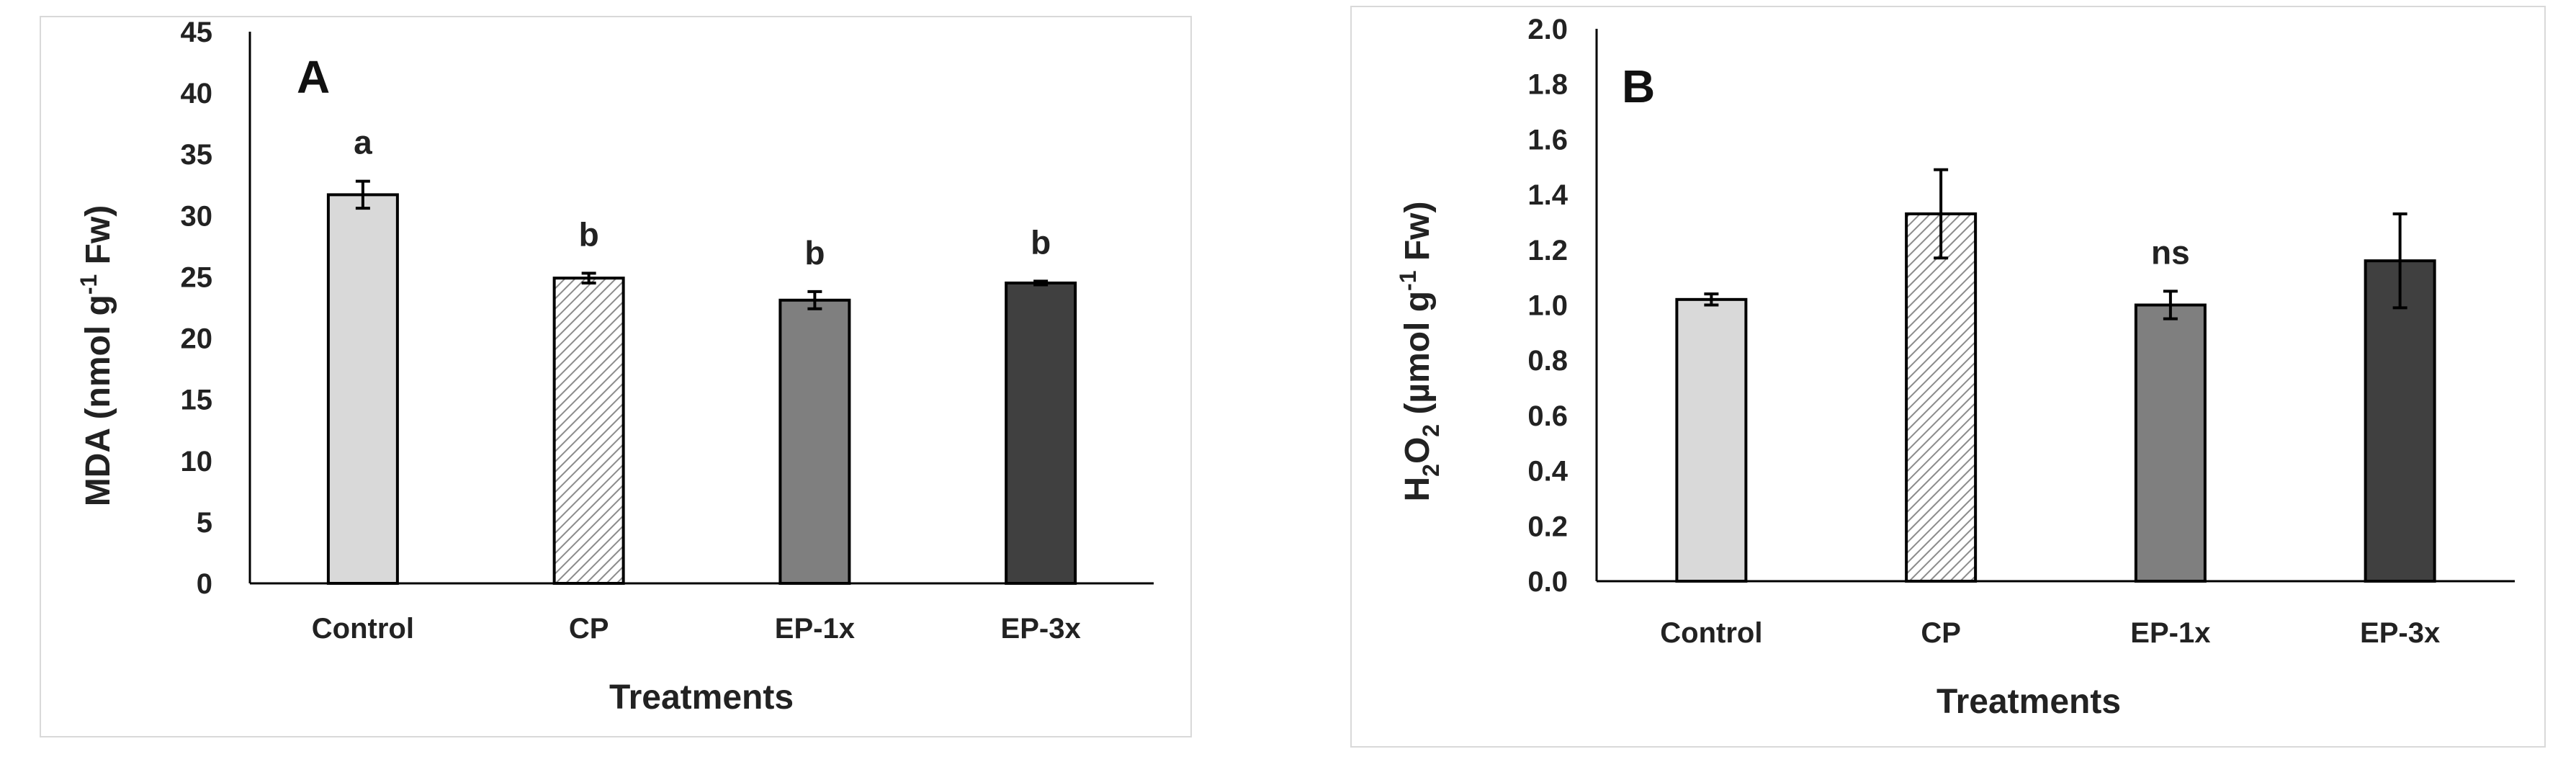 The height and width of the screenshot is (767, 2576). What do you see at coordinates (1547, 416) in the screenshot?
I see `y-tick-label: 0.6` at bounding box center [1547, 416].